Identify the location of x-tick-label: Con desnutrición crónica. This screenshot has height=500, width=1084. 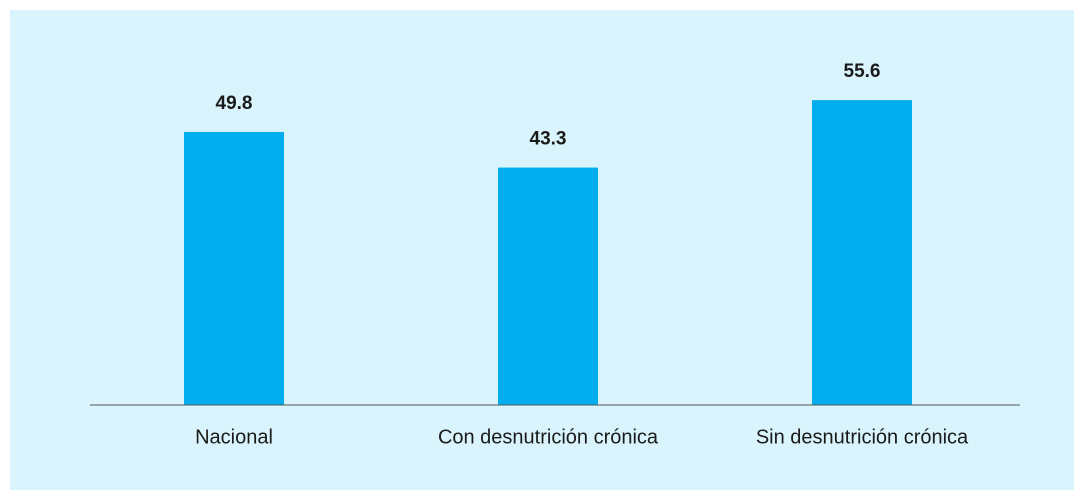
(548, 437).